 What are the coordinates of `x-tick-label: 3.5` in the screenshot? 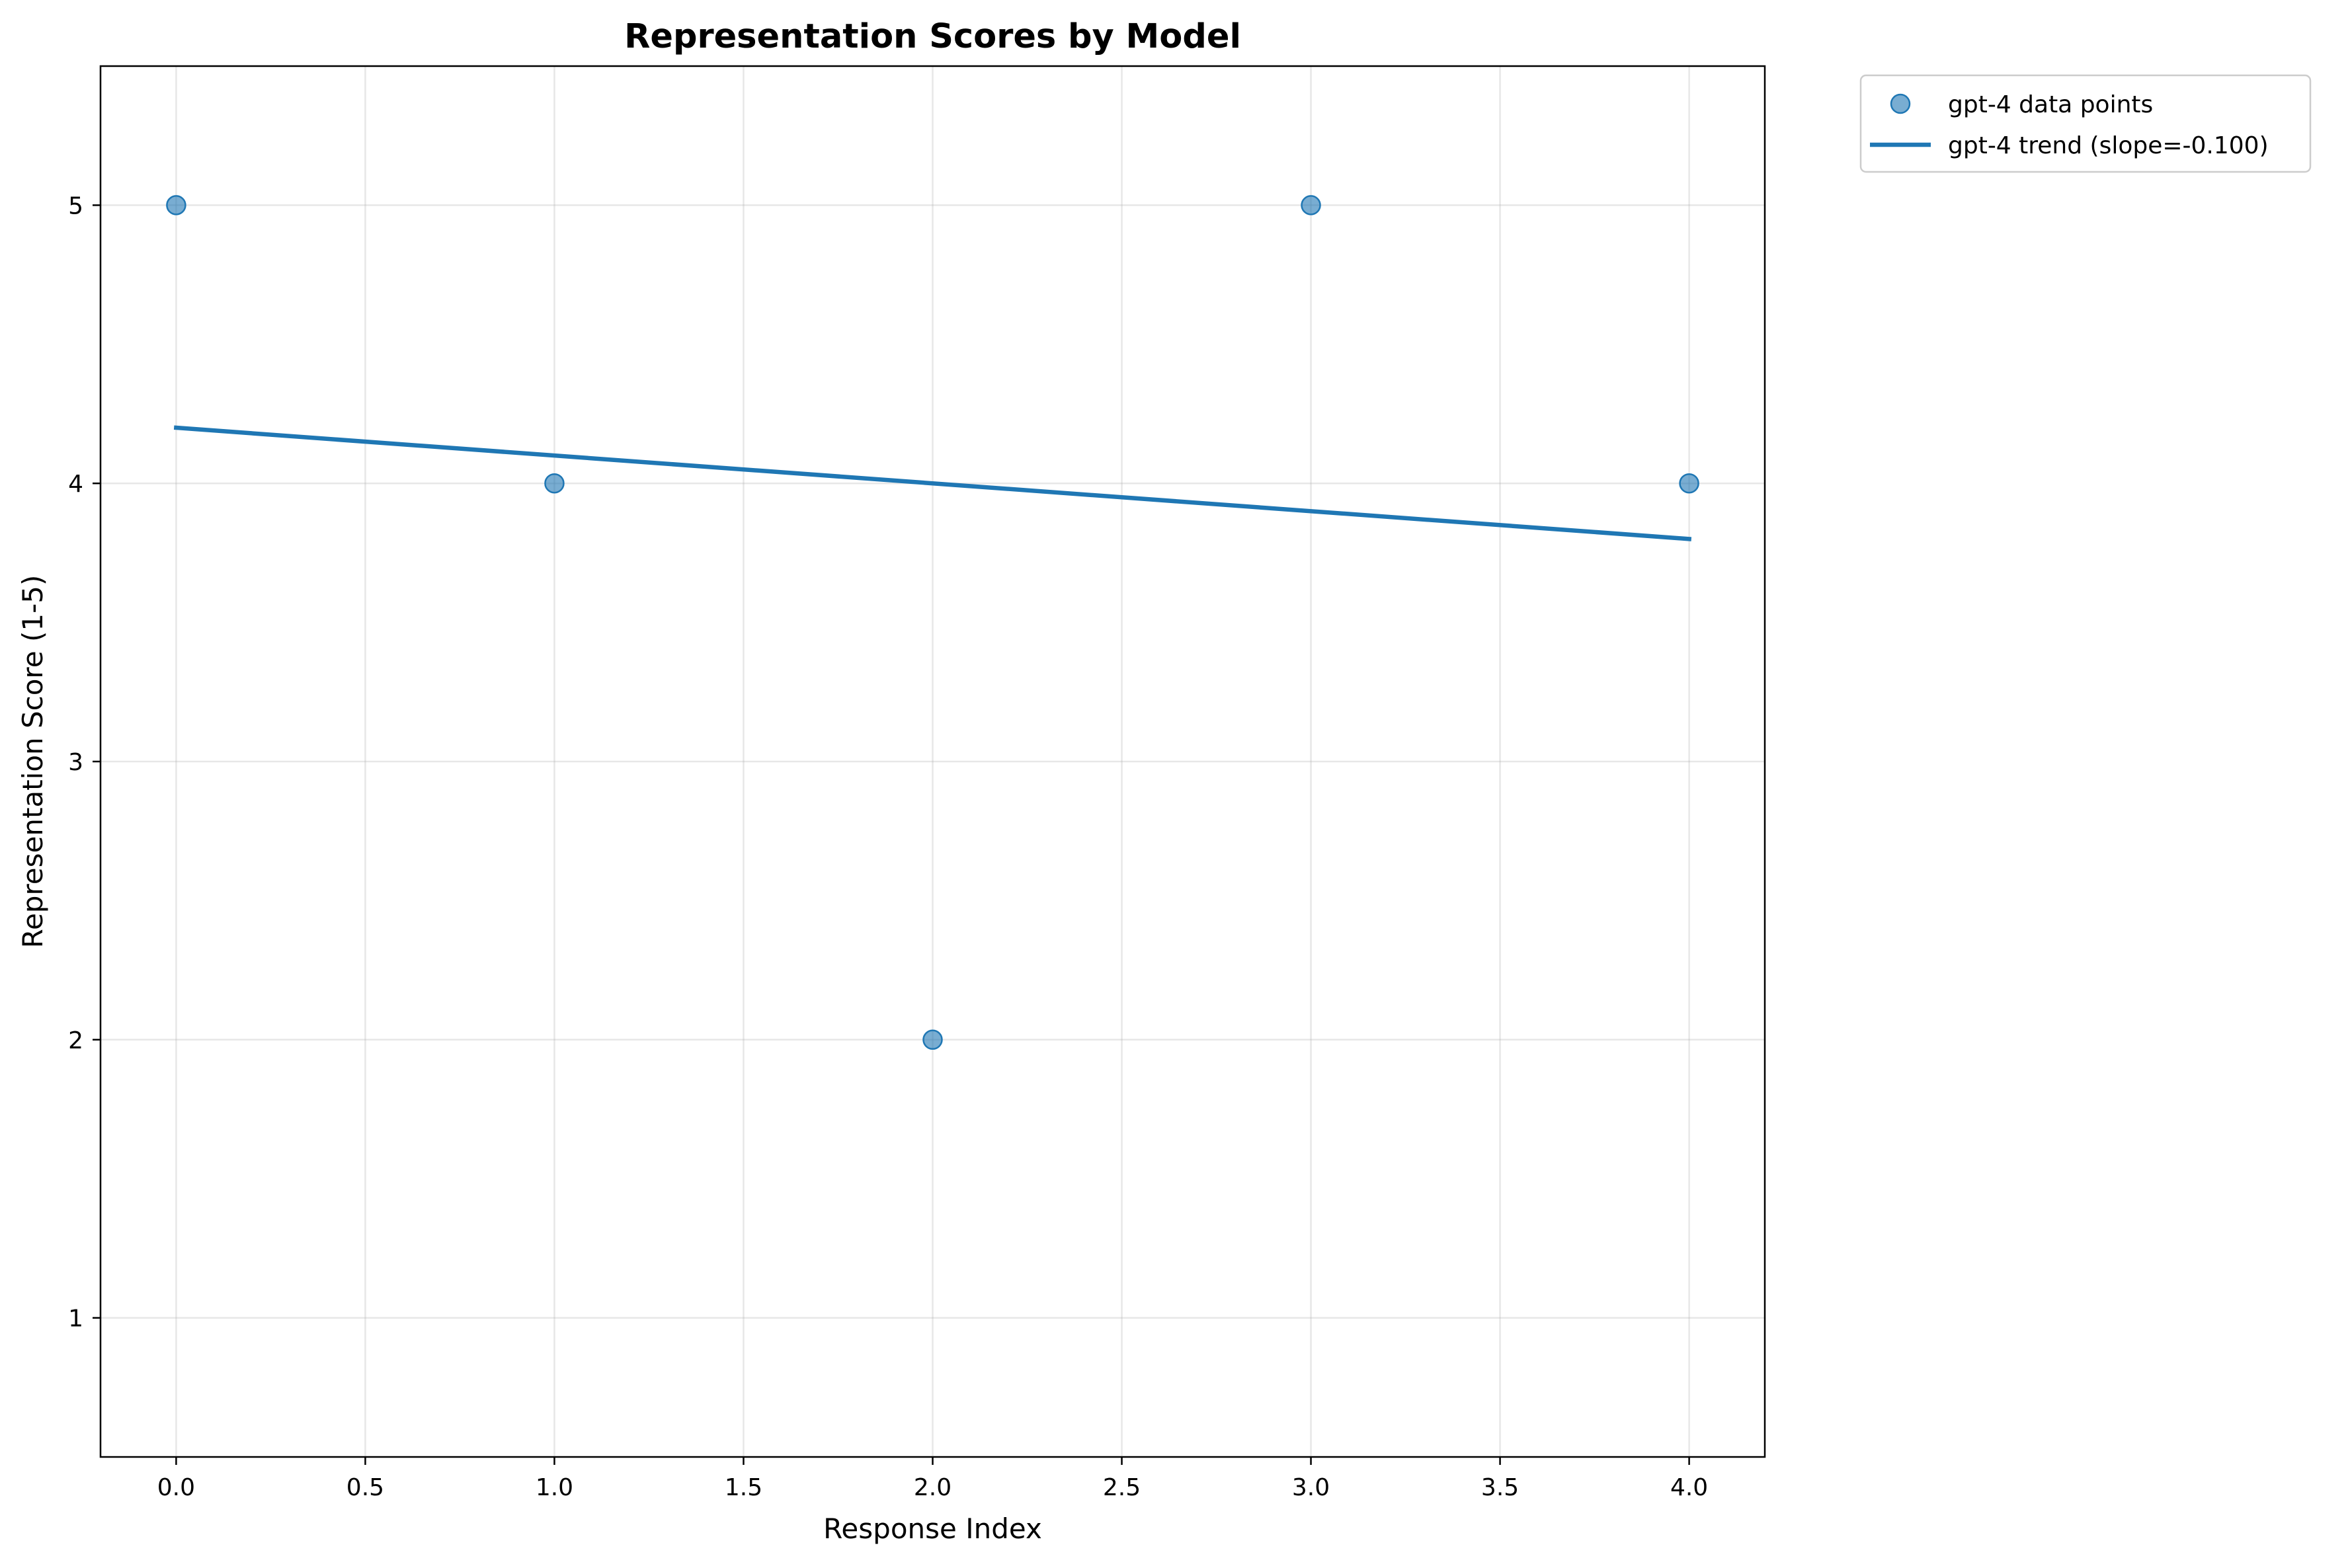 It's located at (1500, 1487).